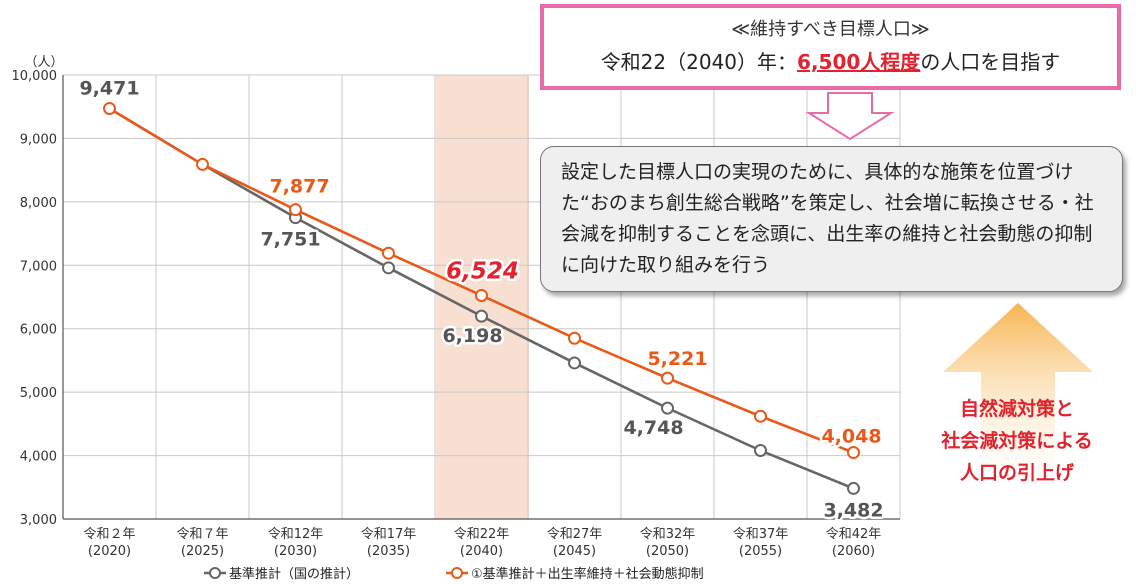 The height and width of the screenshot is (584, 1136). I want to click on effect-line-3: 人口の引上げ, so click(1016, 473).